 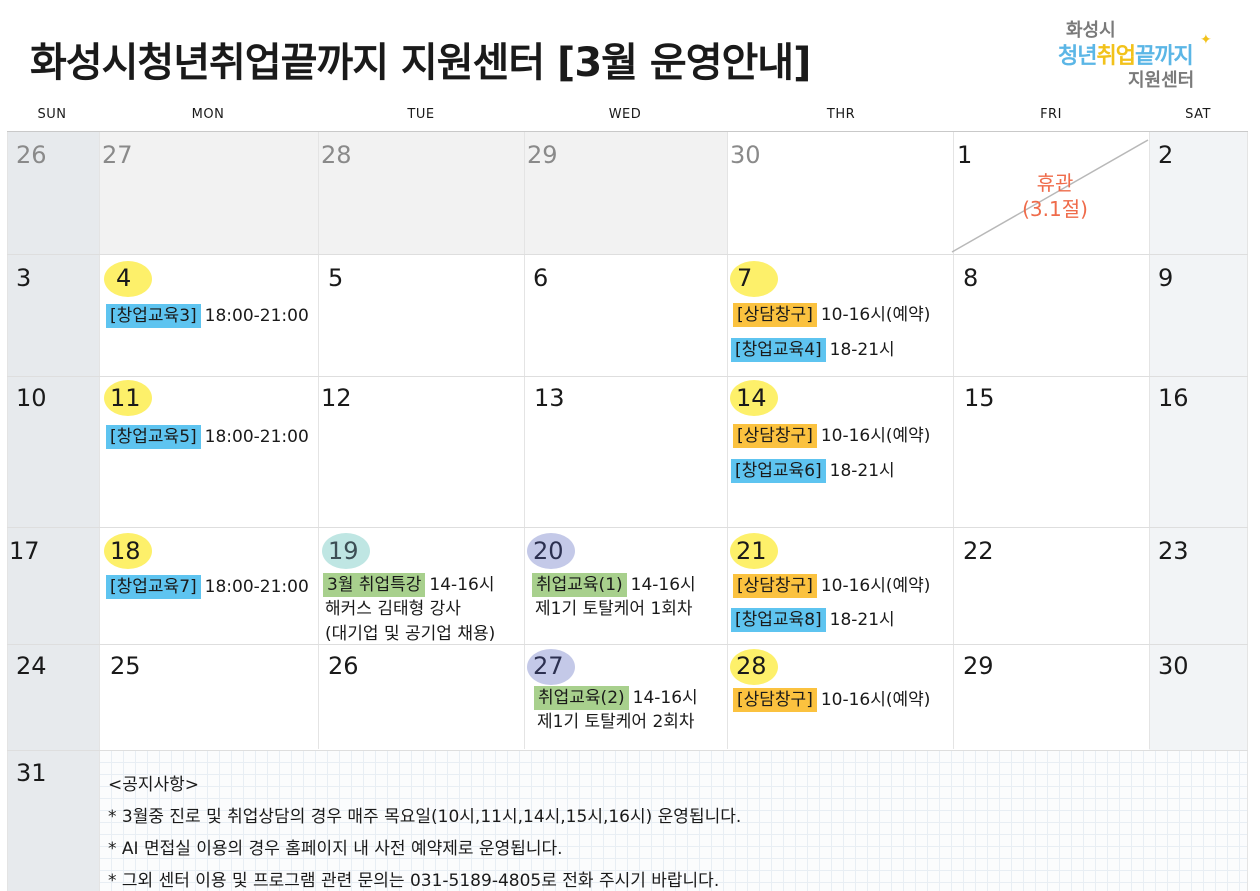 I want to click on day-22: 22, so click(x=978, y=551).